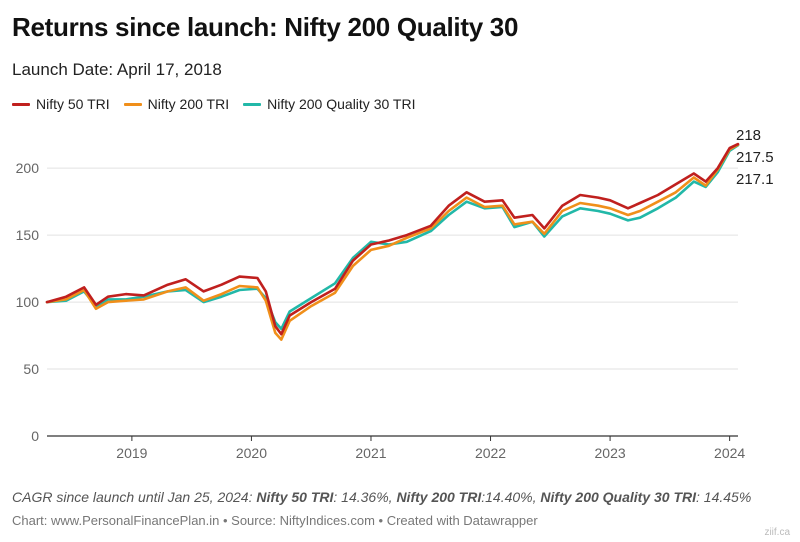  Describe the element at coordinates (188, 104) in the screenshot. I see `legend-label-nifty-200: Nifty 200 TRI` at that location.